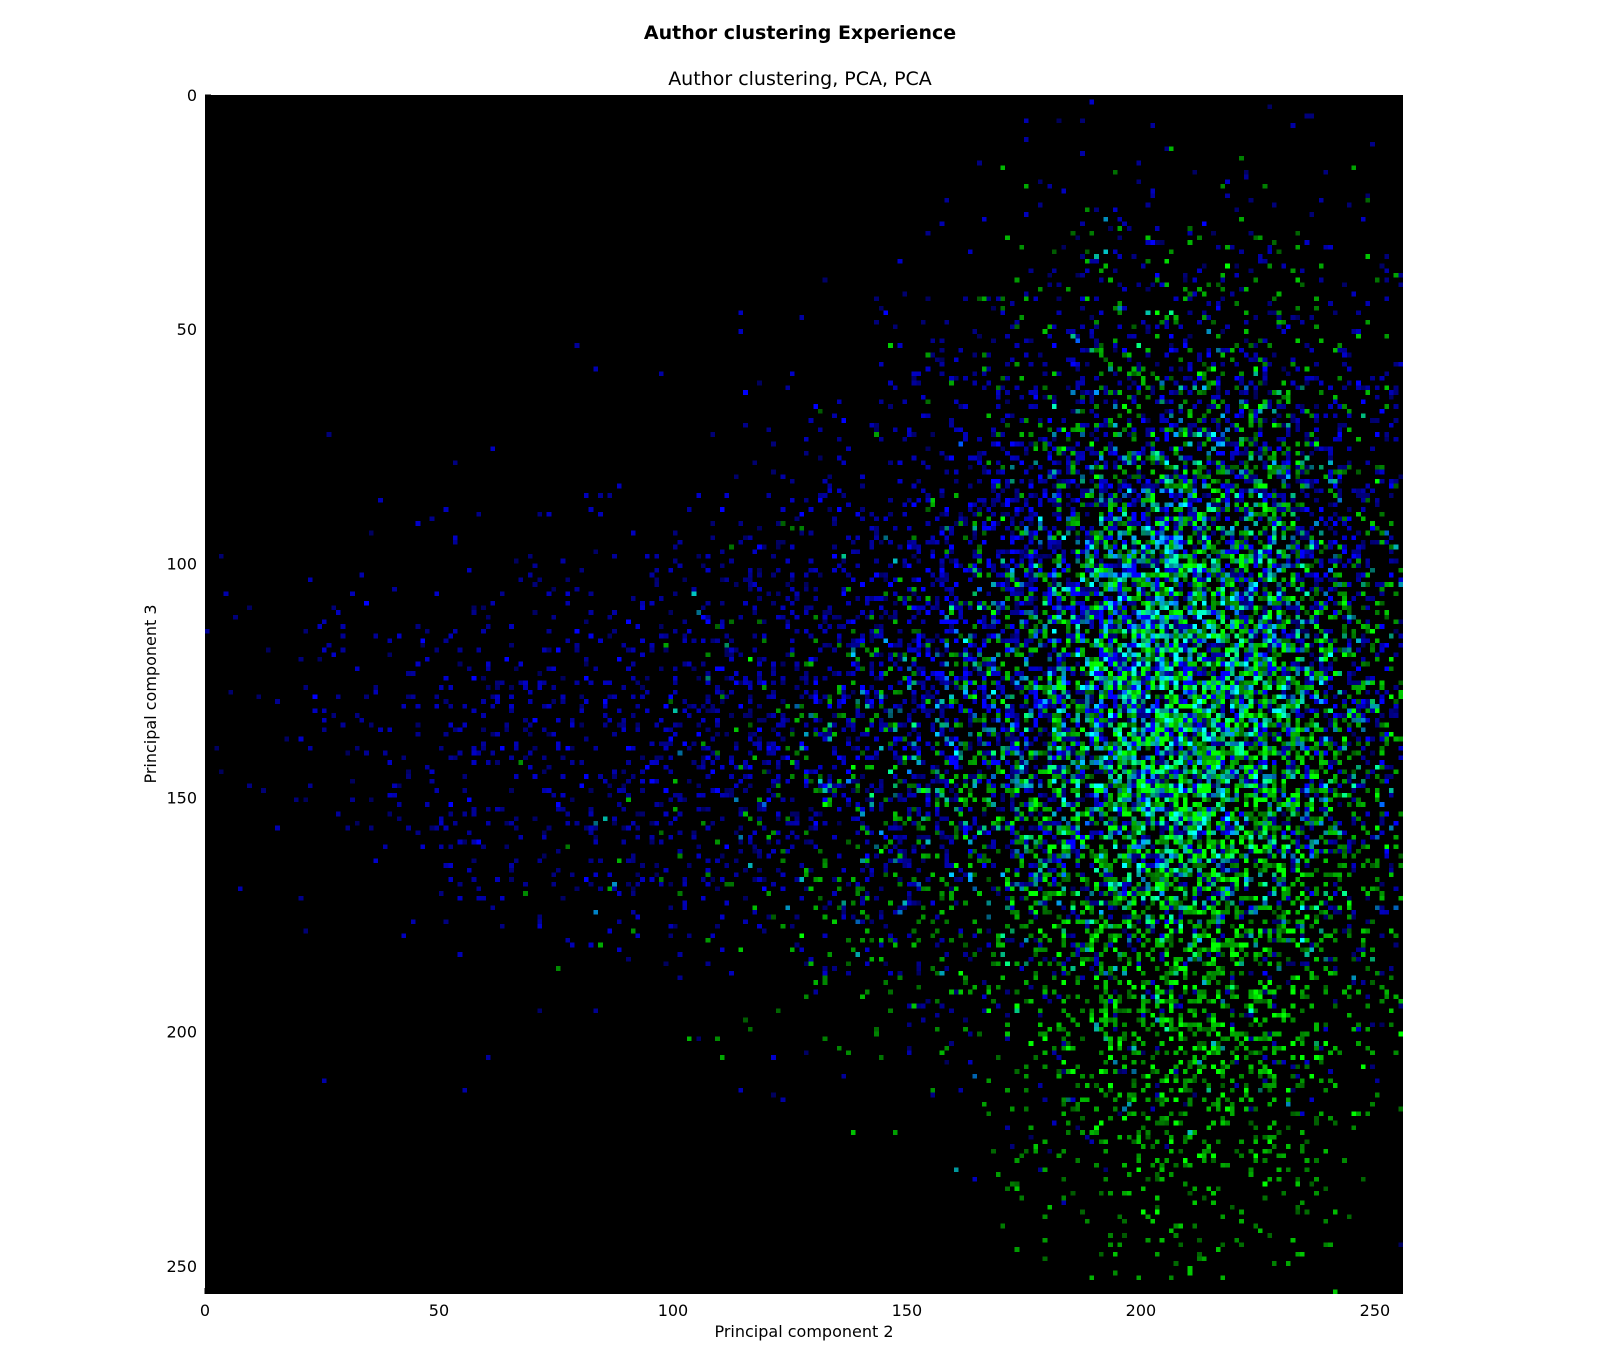 This screenshot has width=1600, height=1350. What do you see at coordinates (800, 33) in the screenshot?
I see `chart-suptitle: Author clustering Experience` at bounding box center [800, 33].